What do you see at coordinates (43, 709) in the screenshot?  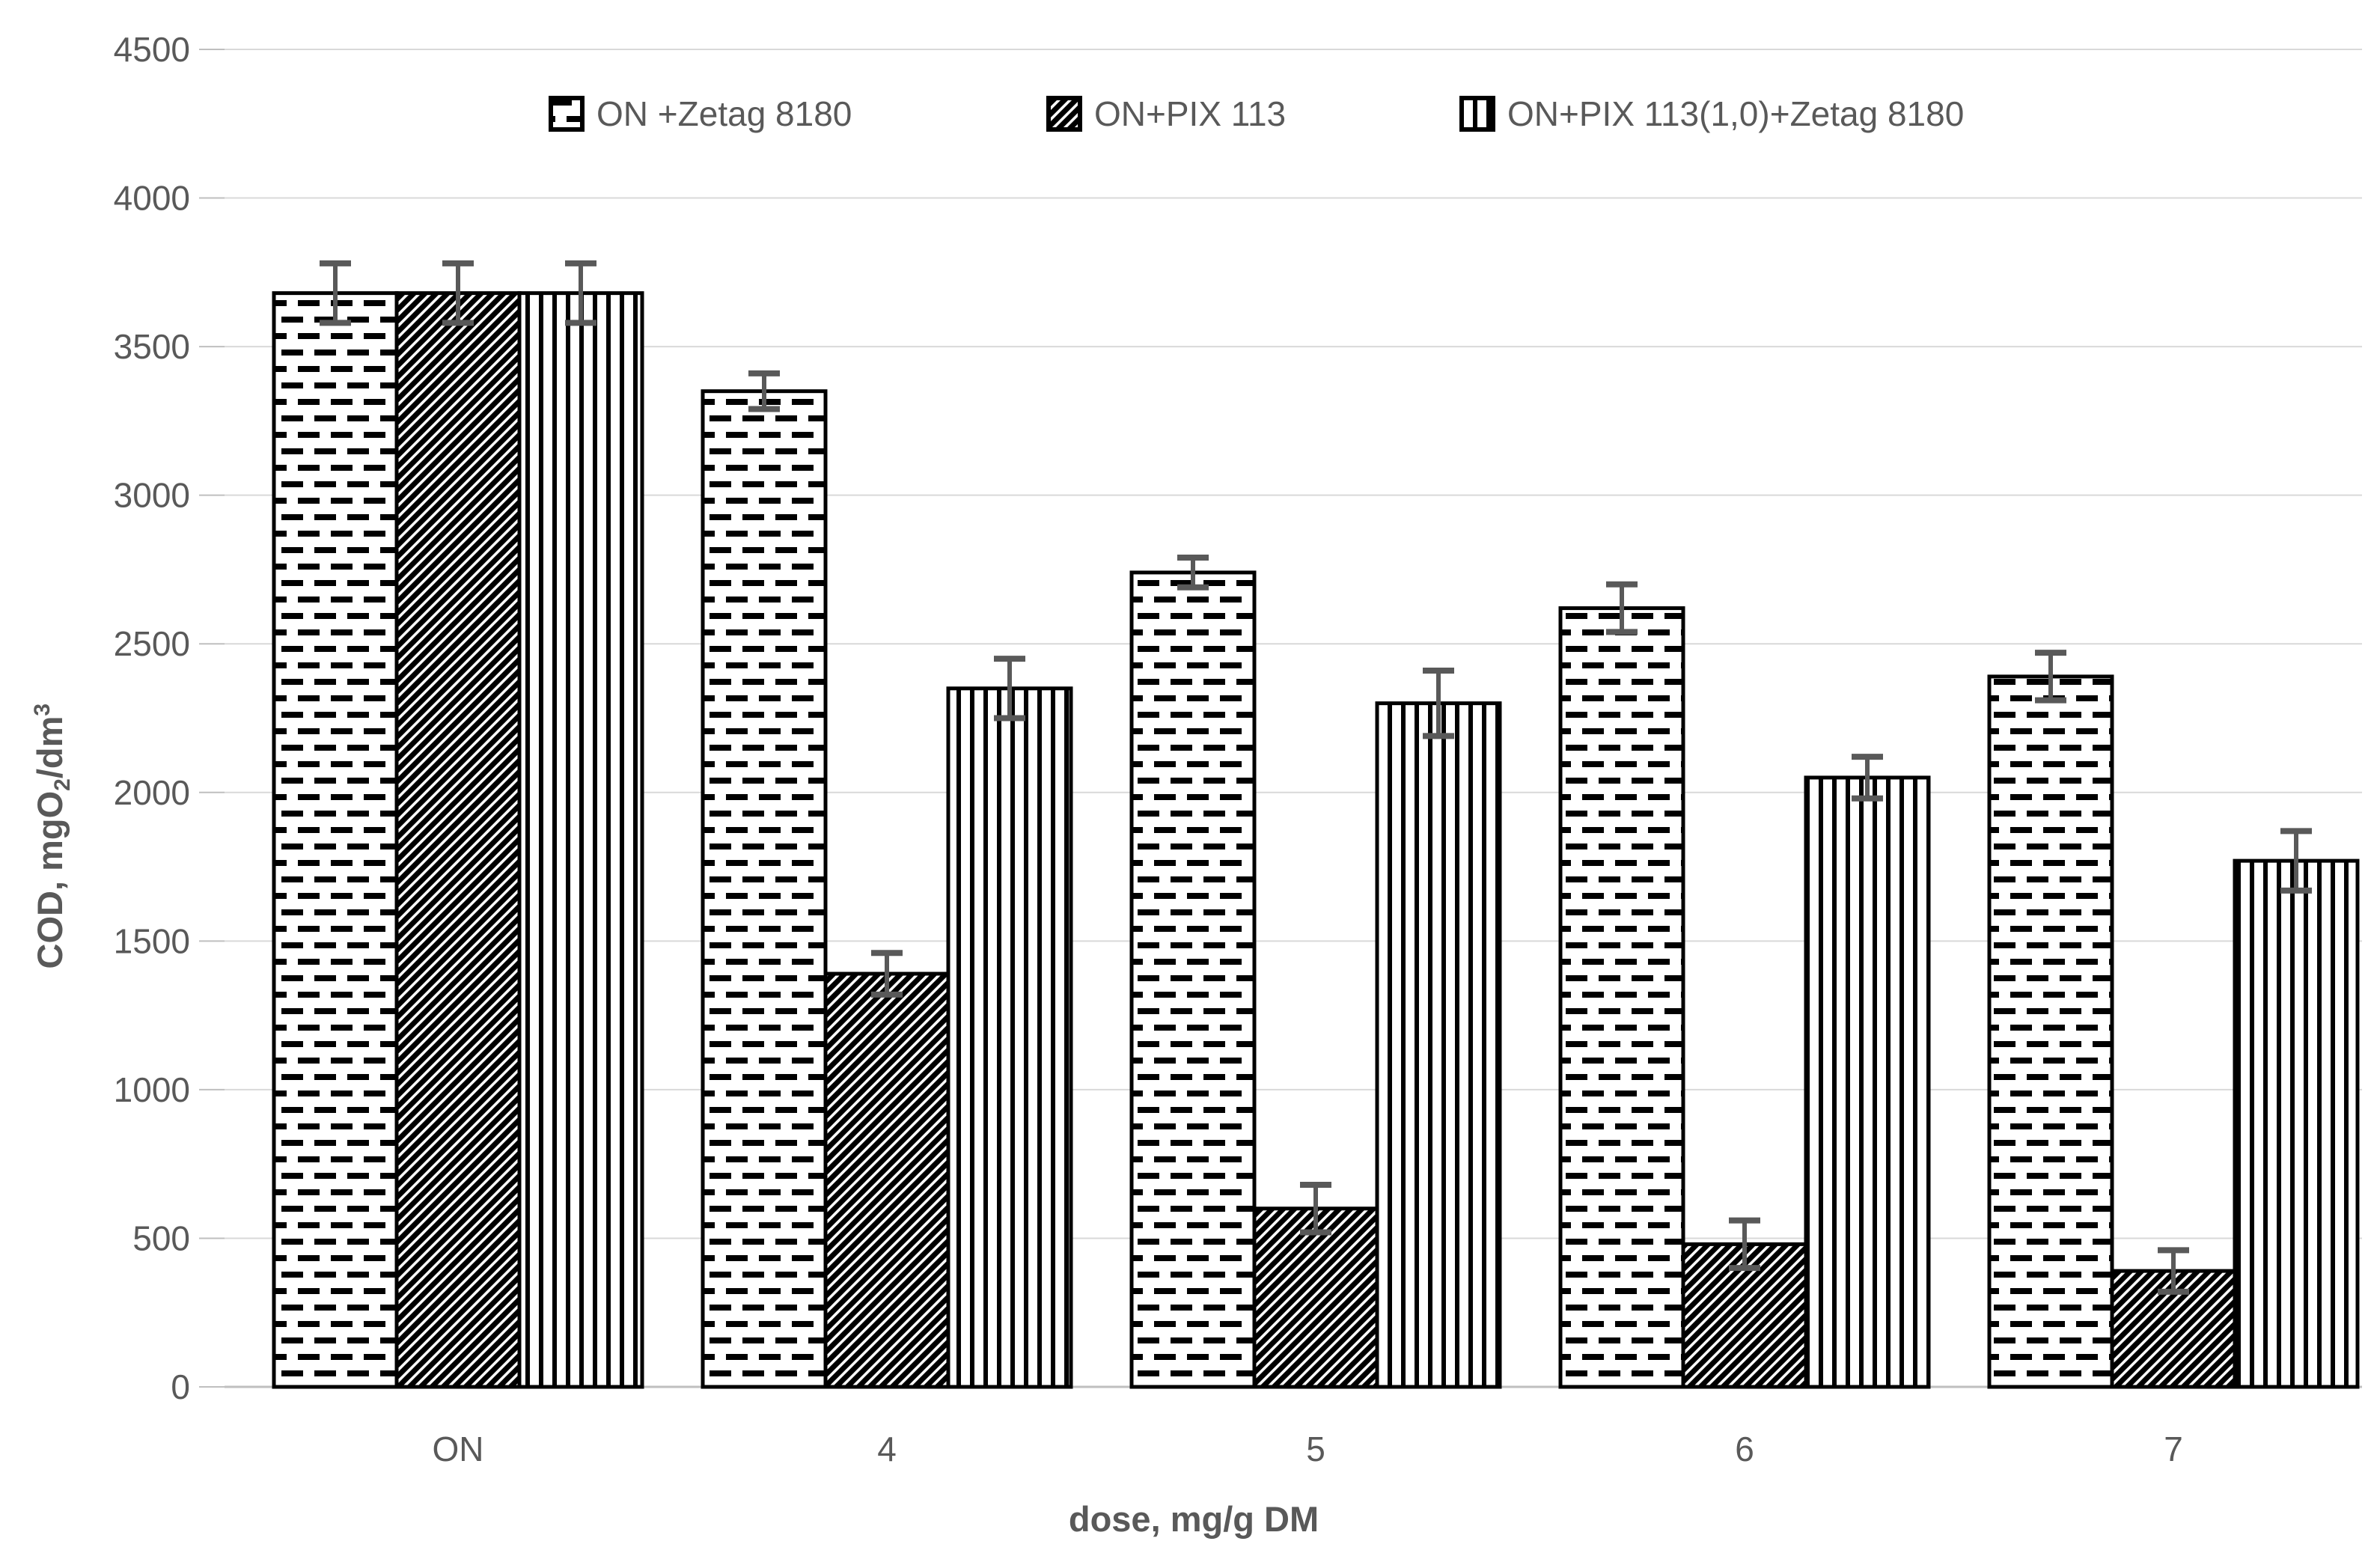 I see `y-axis-title-superscript: 3` at bounding box center [43, 709].